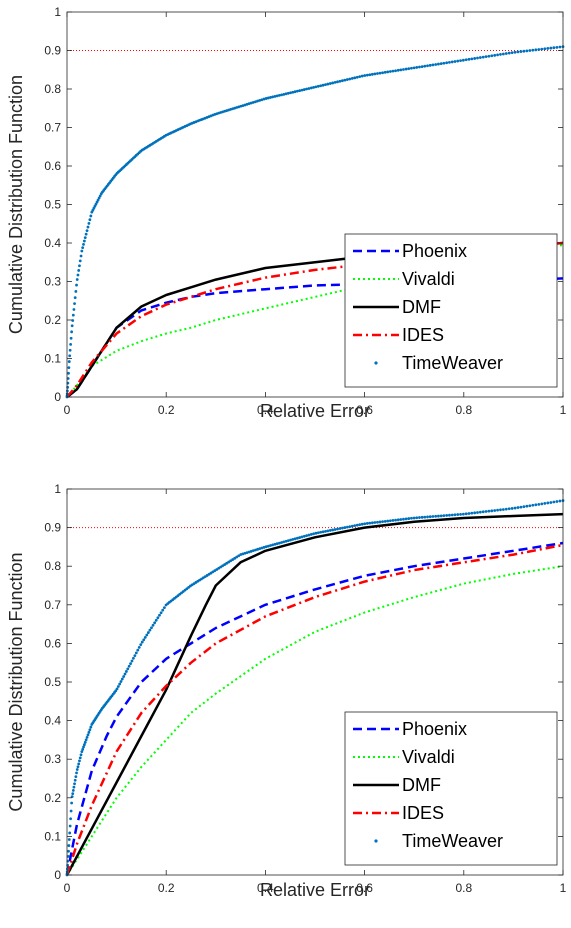 The image size is (571, 928). What do you see at coordinates (67, 888) in the screenshot?
I see `x-tick-label: 0` at bounding box center [67, 888].